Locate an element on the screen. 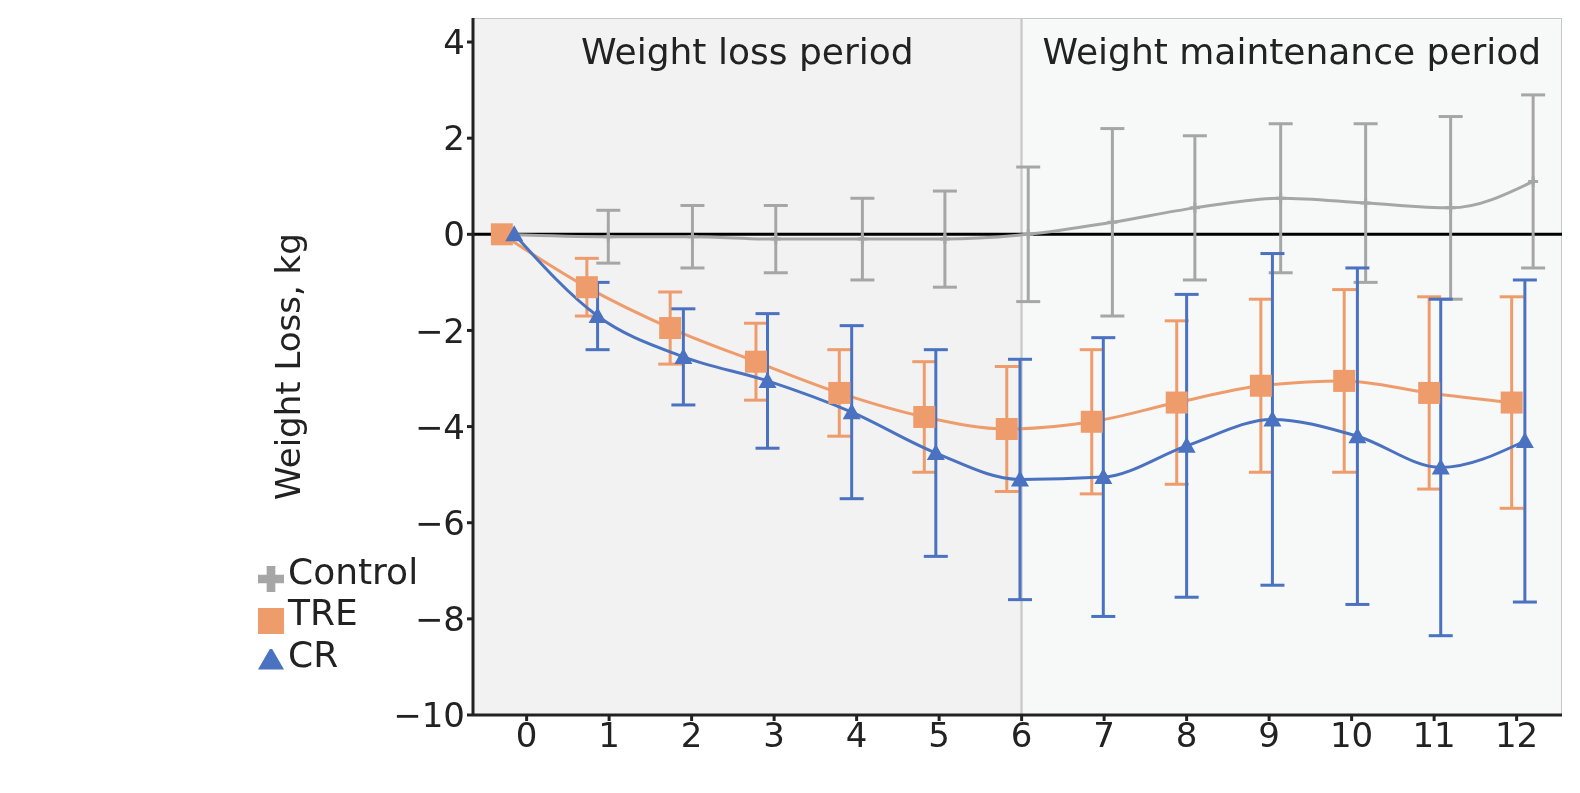 The height and width of the screenshot is (793, 1580). x-tick-label: 5 is located at coordinates (939, 735).